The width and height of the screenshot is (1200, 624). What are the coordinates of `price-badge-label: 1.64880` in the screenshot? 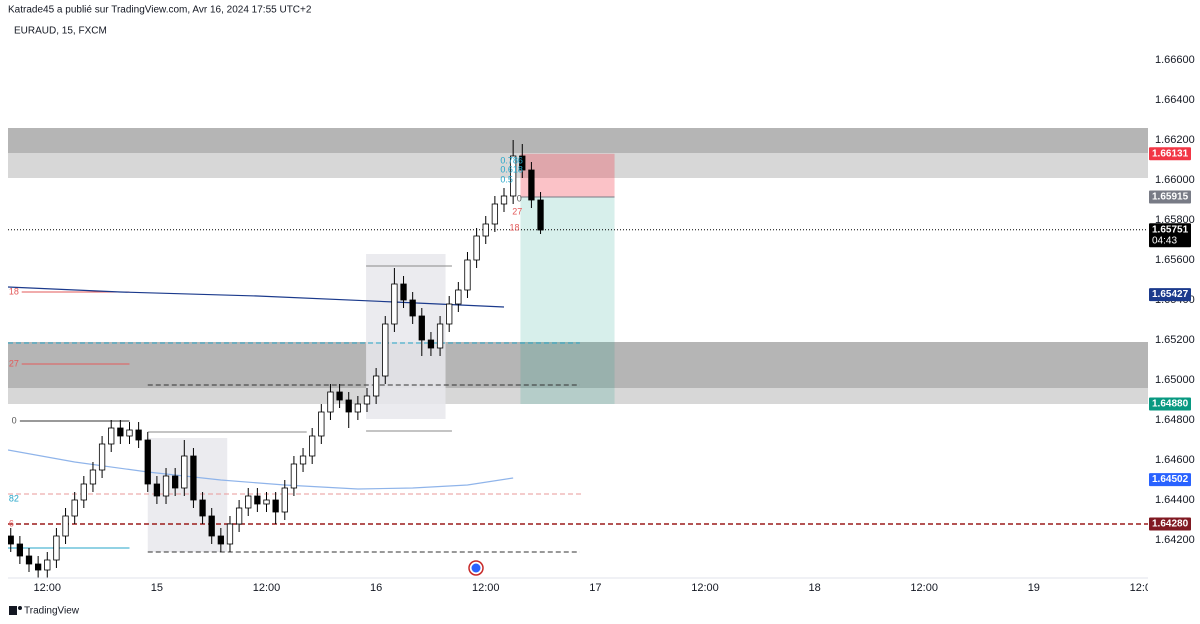 It's located at (1170, 404).